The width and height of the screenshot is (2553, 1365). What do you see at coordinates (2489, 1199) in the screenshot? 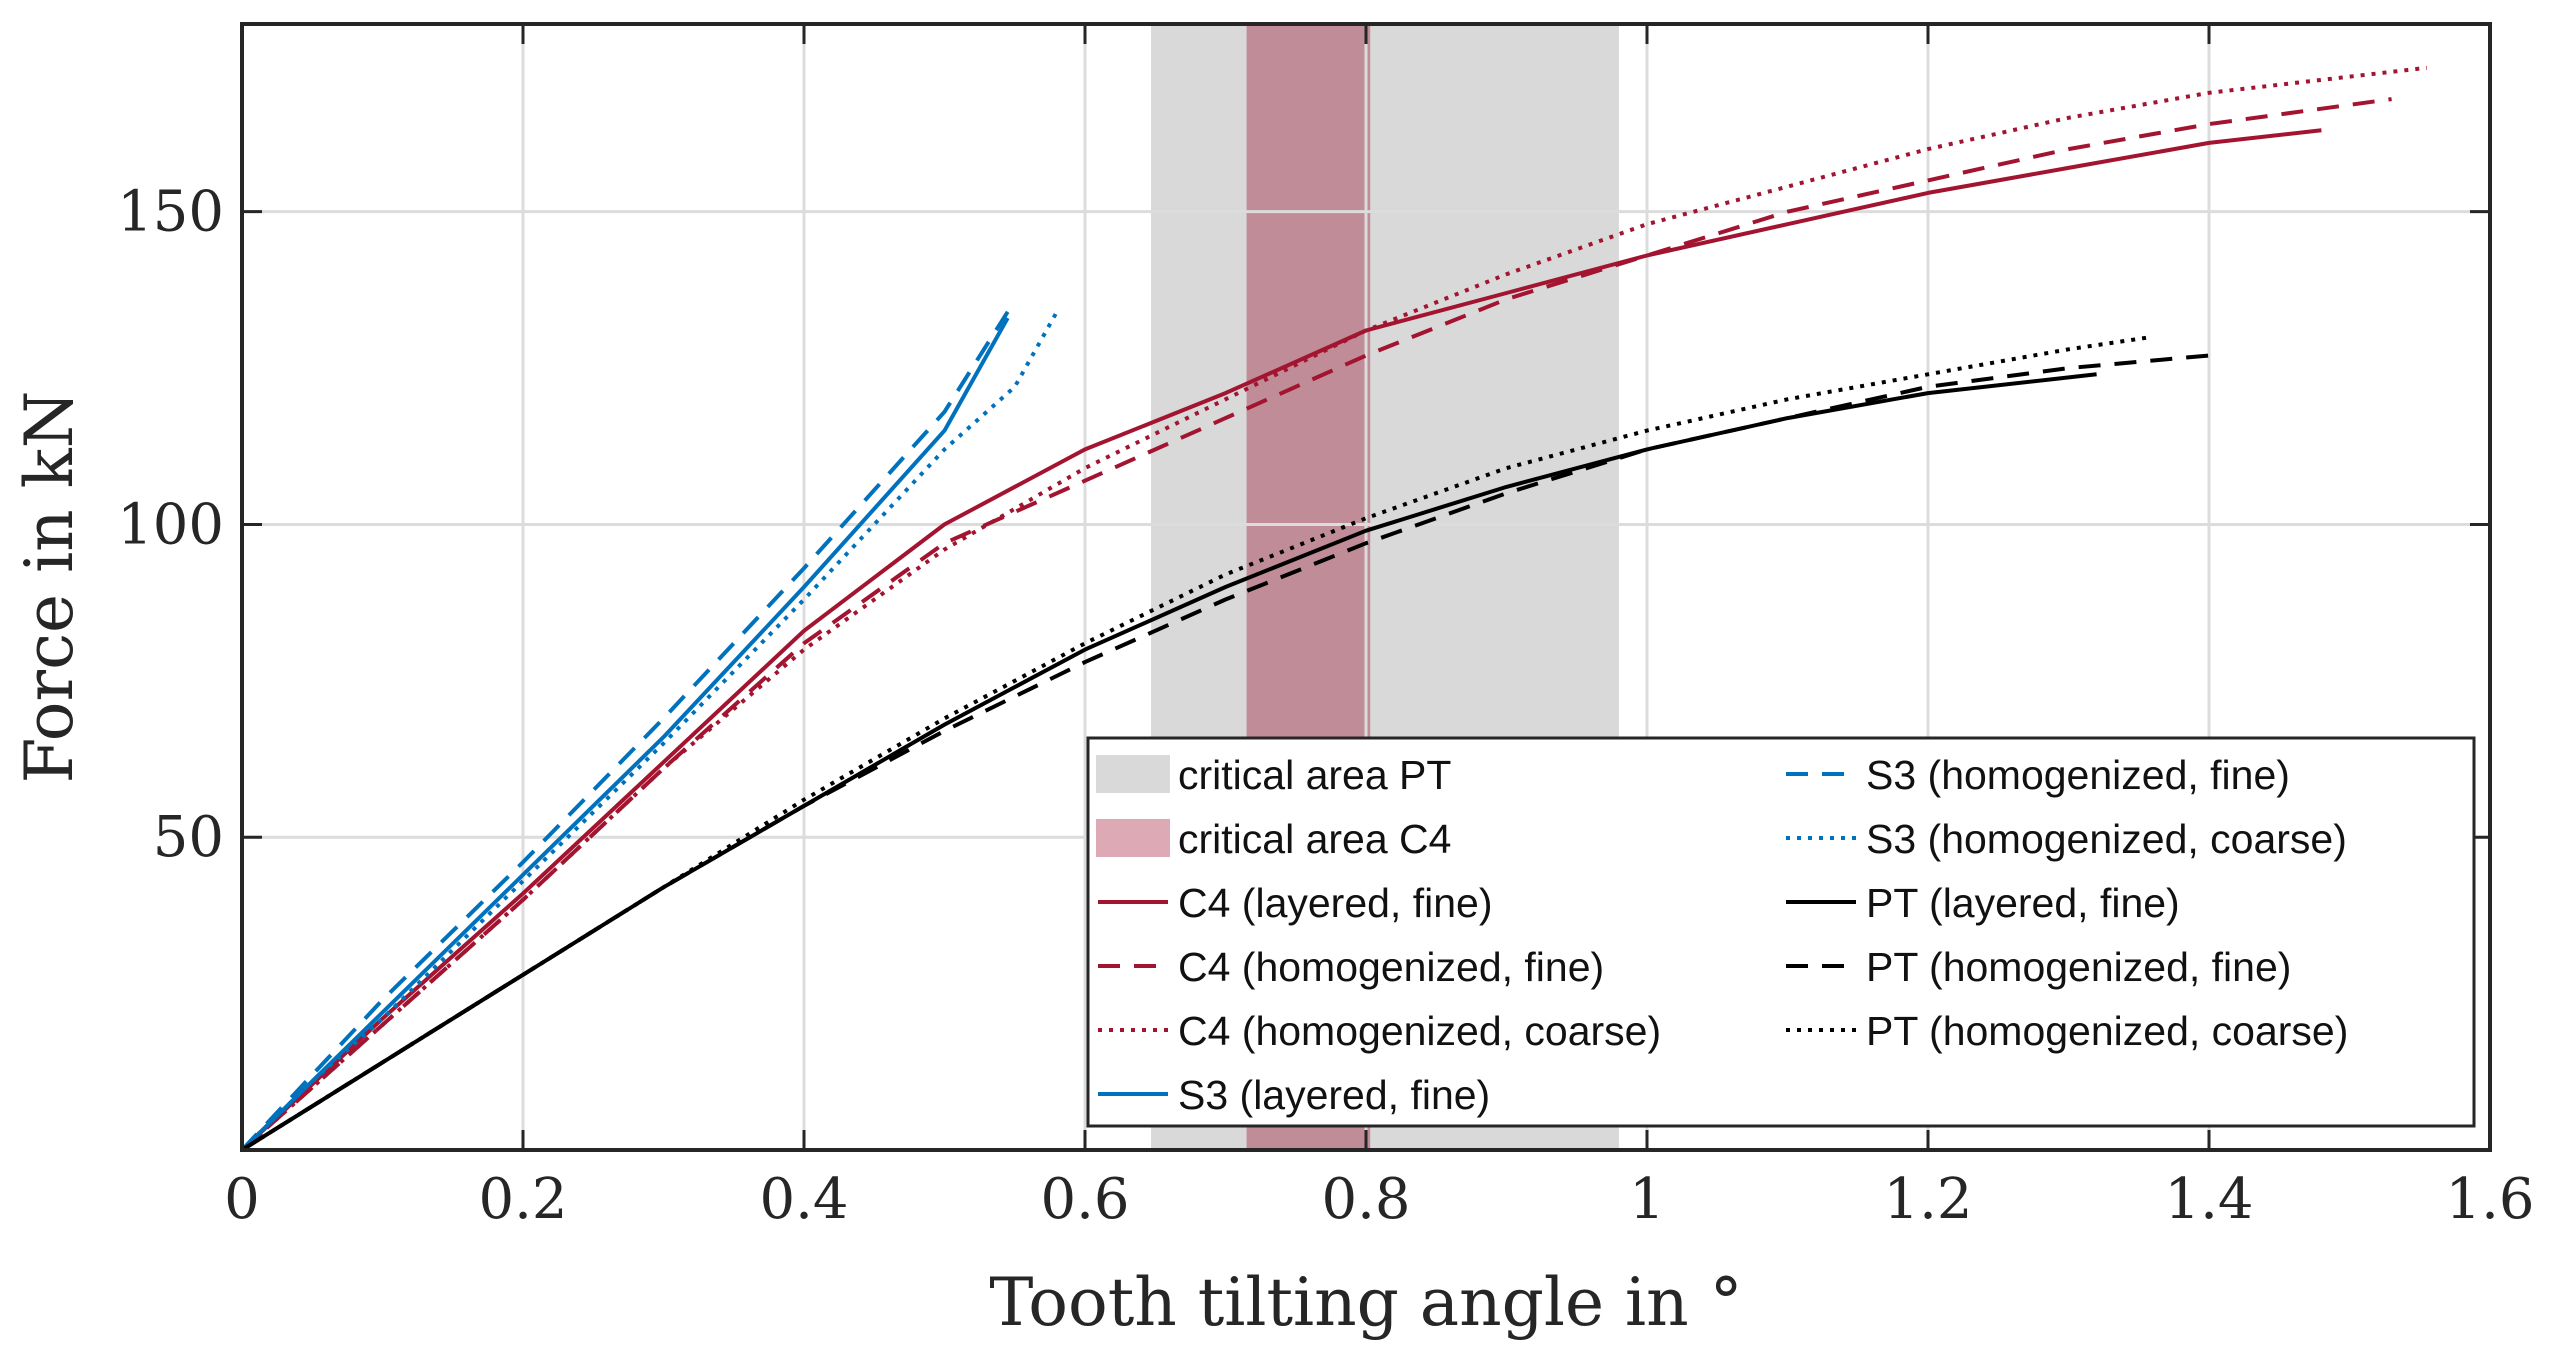
I see `x-tick-label: 1.6` at bounding box center [2489, 1199].